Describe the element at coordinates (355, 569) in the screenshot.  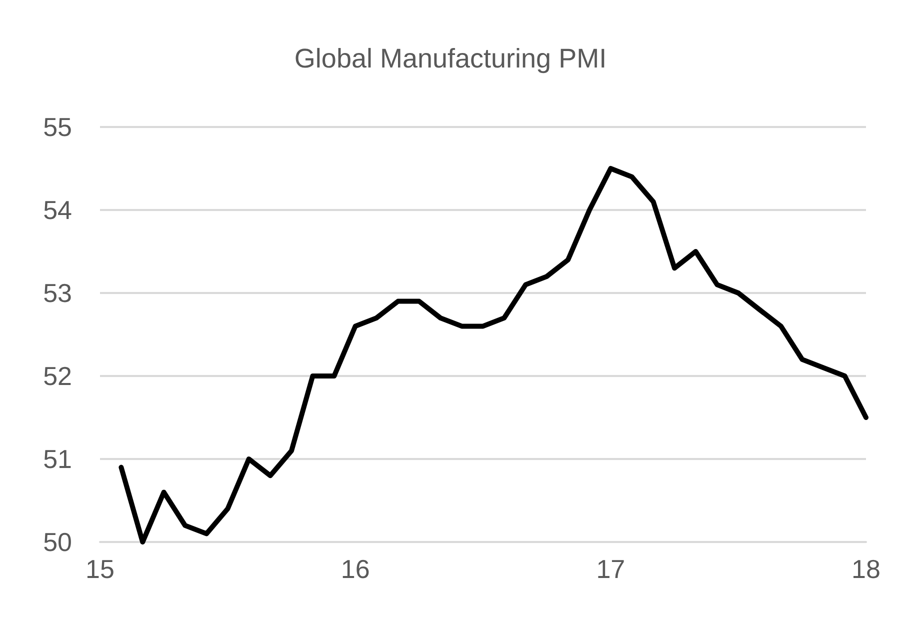
I see `x-tick-label: 16` at that location.